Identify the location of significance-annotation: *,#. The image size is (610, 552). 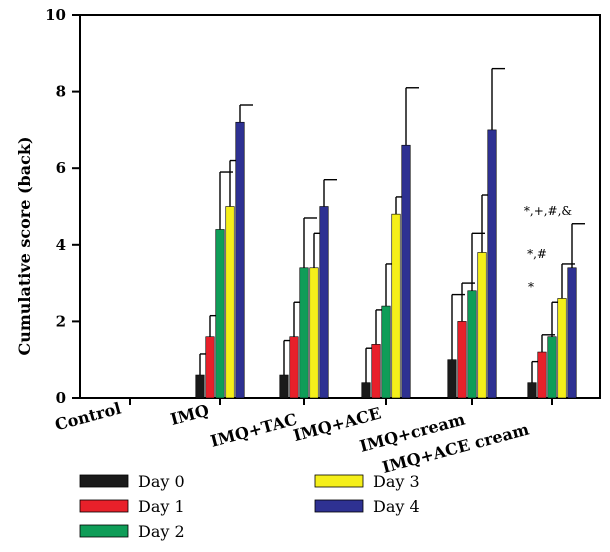
(537, 254).